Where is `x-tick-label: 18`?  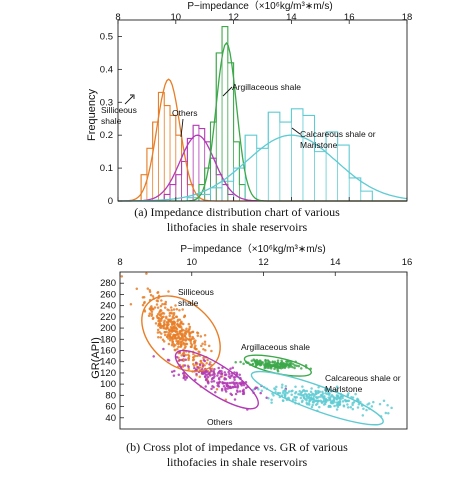 x-tick-label: 18 is located at coordinates (407, 17).